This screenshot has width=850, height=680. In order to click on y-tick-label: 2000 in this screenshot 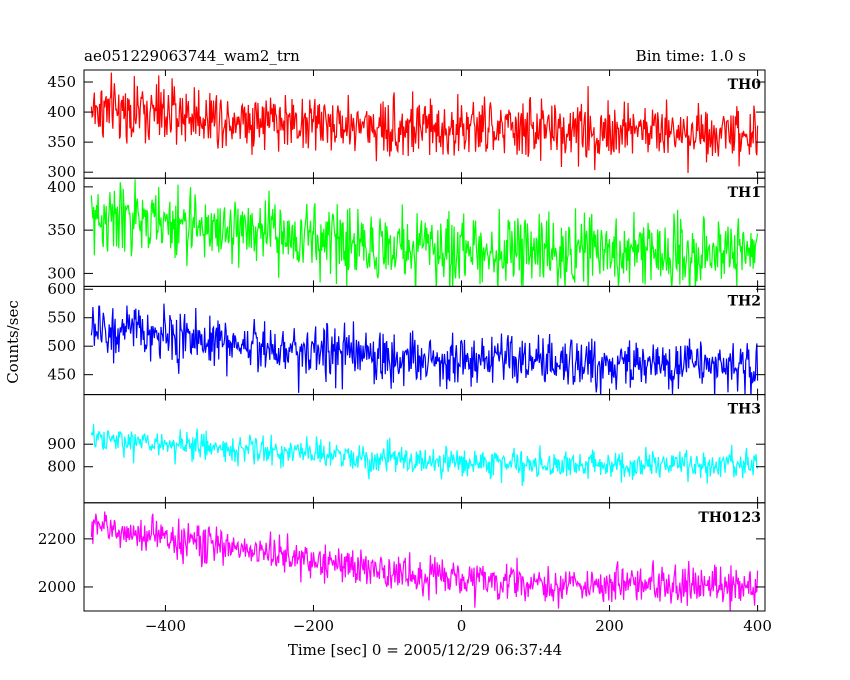, I will do `click(57, 587)`.